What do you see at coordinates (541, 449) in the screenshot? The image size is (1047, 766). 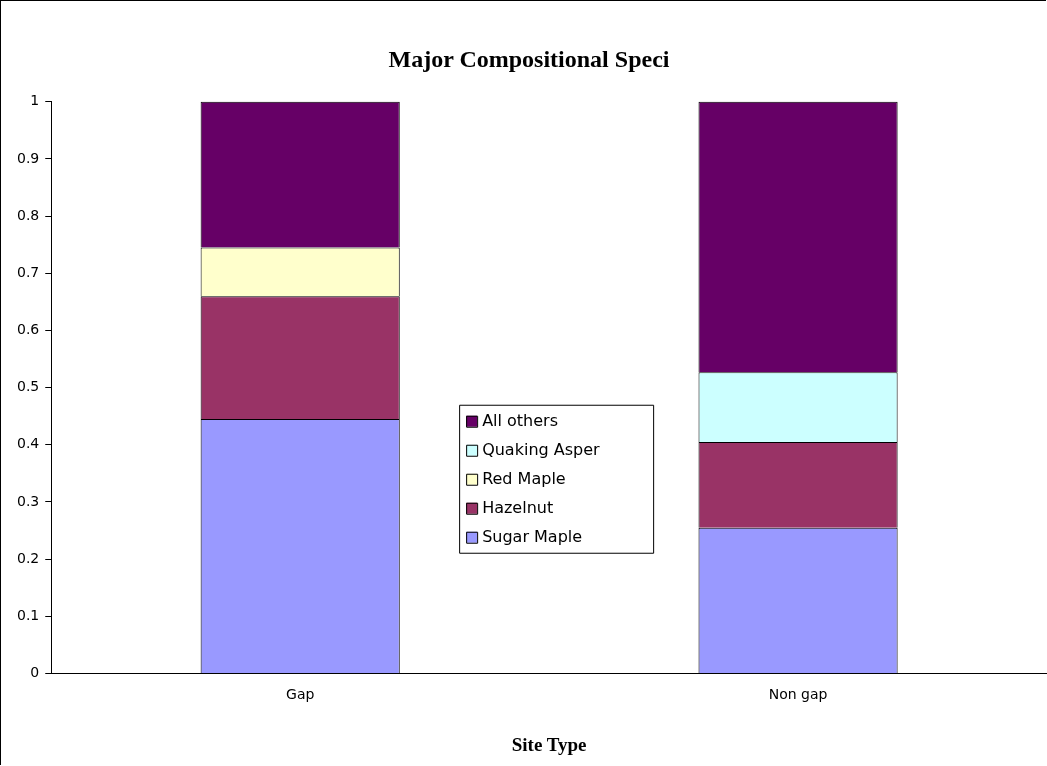 I see `legend-label: Quaking Asper` at bounding box center [541, 449].